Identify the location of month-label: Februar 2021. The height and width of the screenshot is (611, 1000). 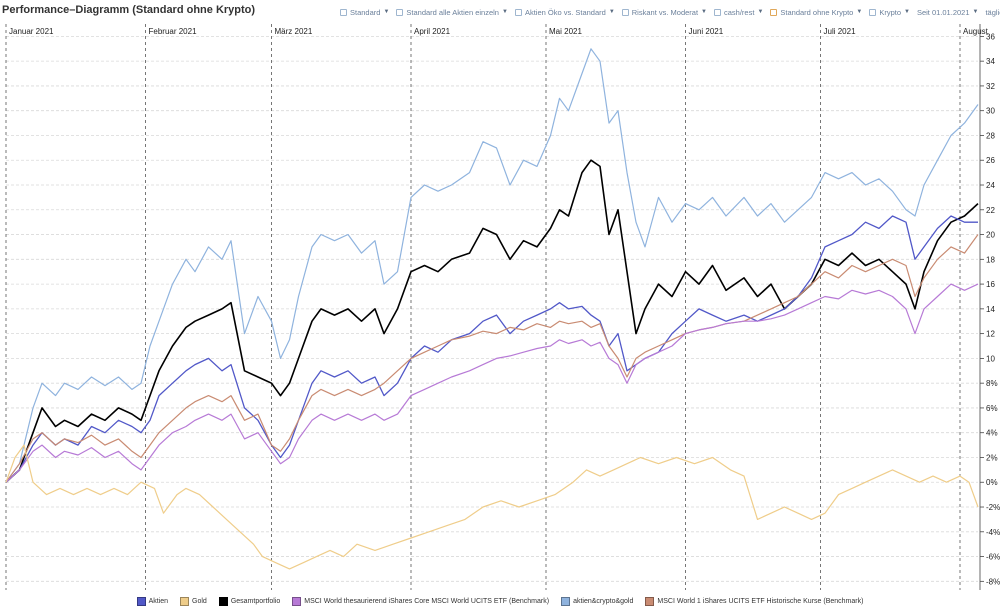
(173, 31).